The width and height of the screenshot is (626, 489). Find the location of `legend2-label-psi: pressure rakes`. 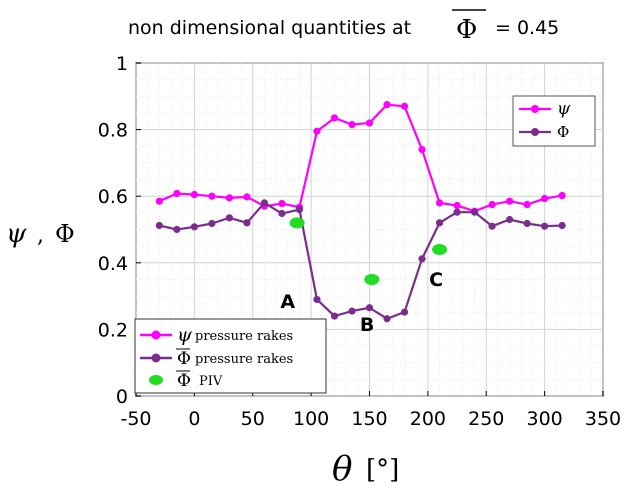

legend2-label-psi: pressure rakes is located at coordinates (244, 336).